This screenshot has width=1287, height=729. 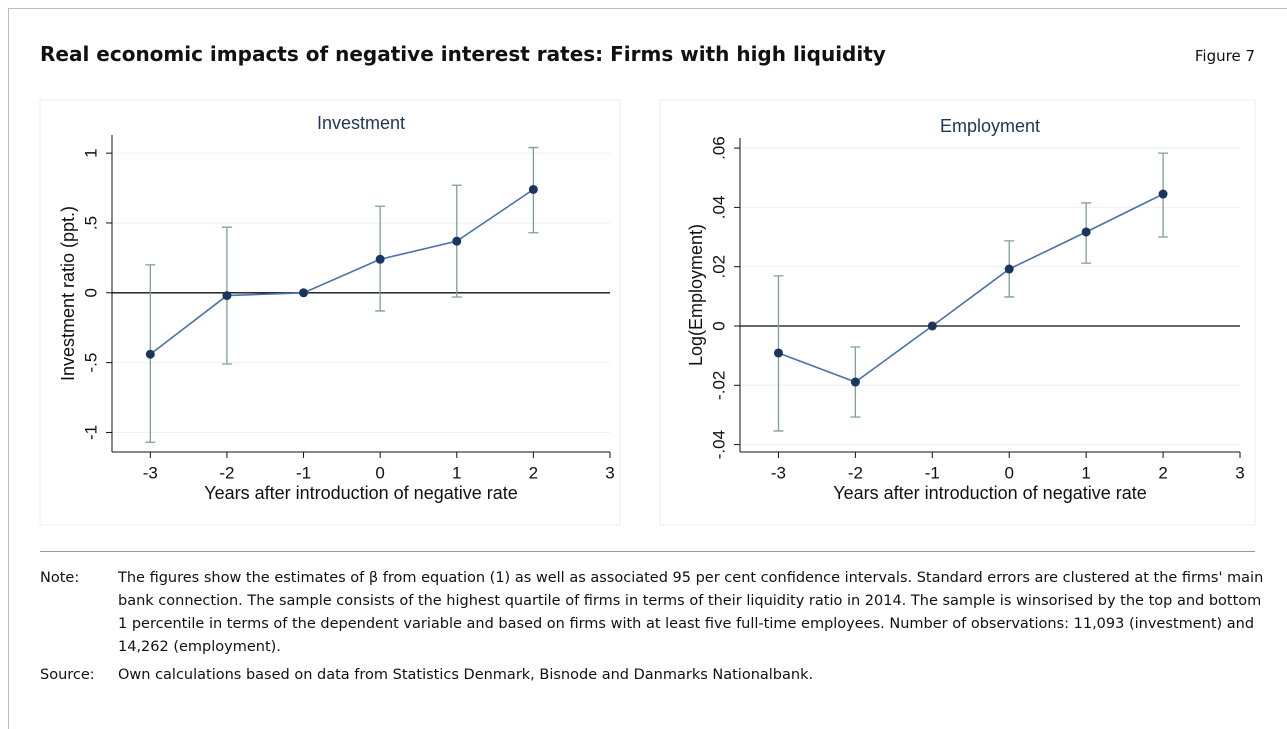 I want to click on chart-title: Employment, so click(x=990, y=126).